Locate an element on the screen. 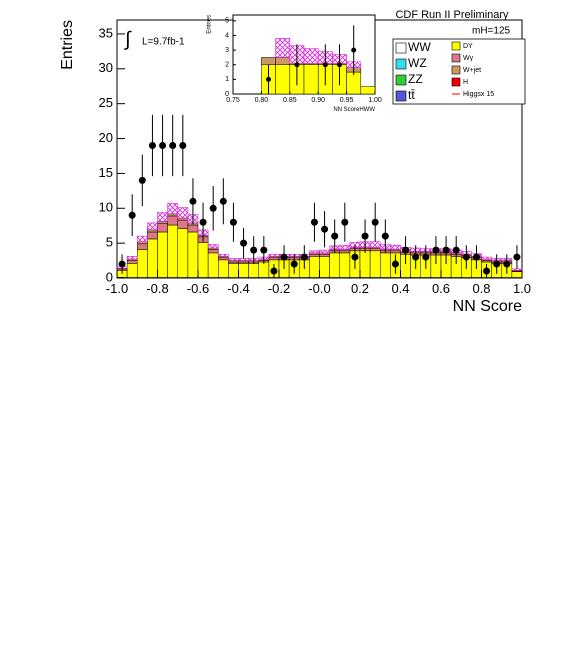 The width and height of the screenshot is (567, 672). y-tick-label: 1 is located at coordinates (227, 79).